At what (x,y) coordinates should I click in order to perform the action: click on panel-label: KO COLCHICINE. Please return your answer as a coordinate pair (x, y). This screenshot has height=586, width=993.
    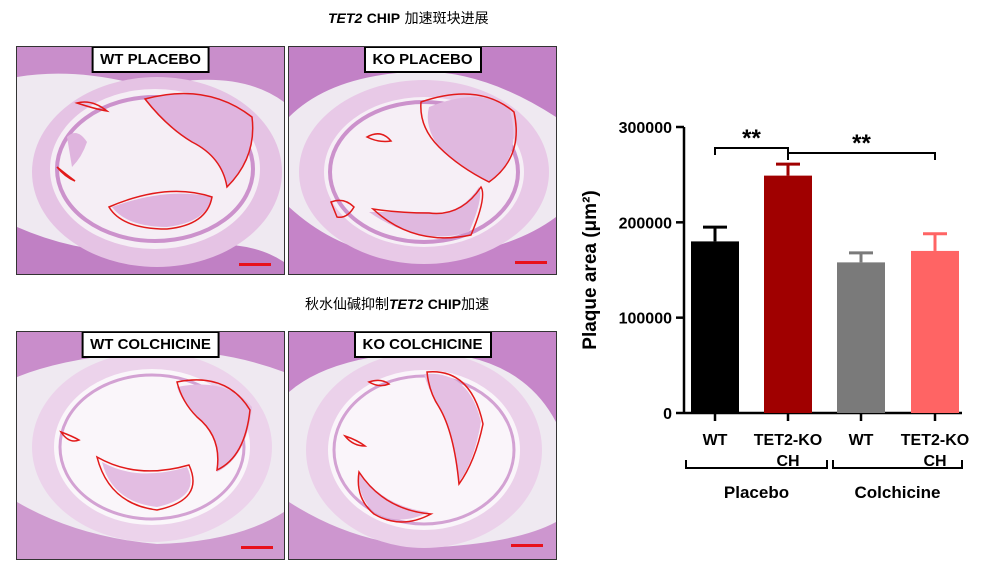
    Looking at the image, I should click on (422, 345).